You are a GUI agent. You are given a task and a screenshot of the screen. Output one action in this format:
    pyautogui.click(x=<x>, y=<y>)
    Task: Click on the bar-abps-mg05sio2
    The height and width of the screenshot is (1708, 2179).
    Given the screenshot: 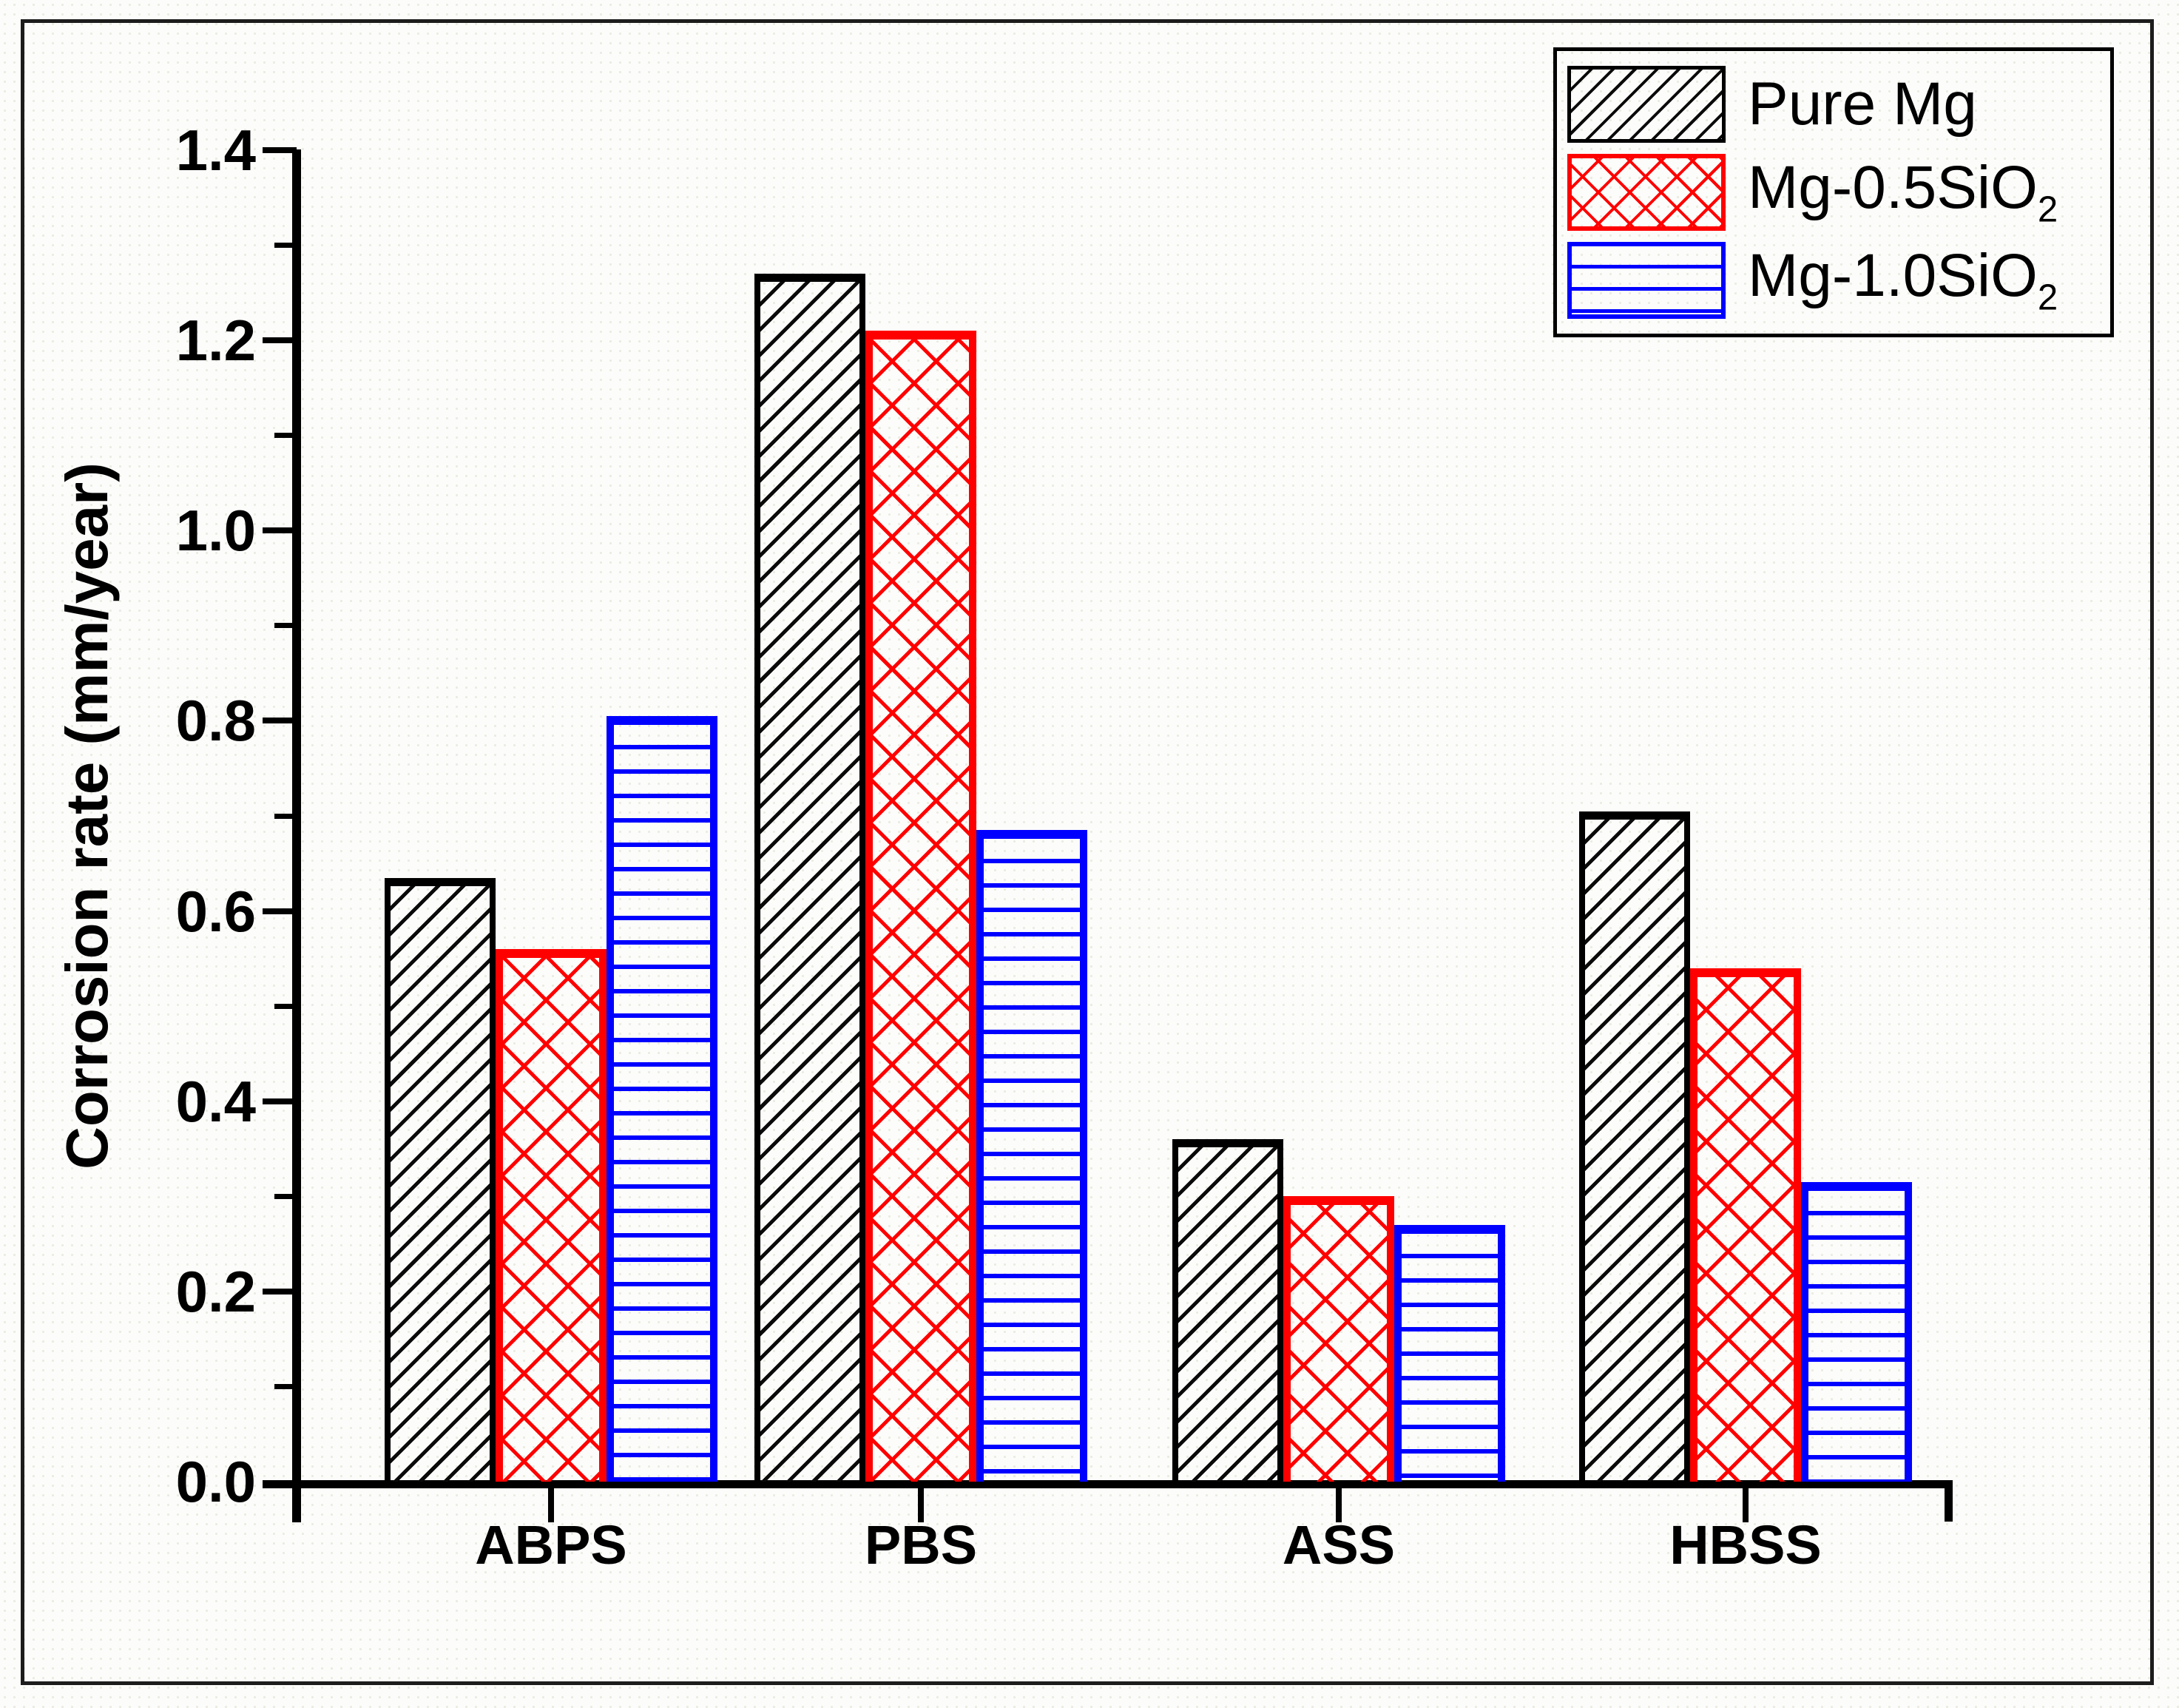 What is the action you would take?
    pyautogui.click(x=551, y=1215)
    